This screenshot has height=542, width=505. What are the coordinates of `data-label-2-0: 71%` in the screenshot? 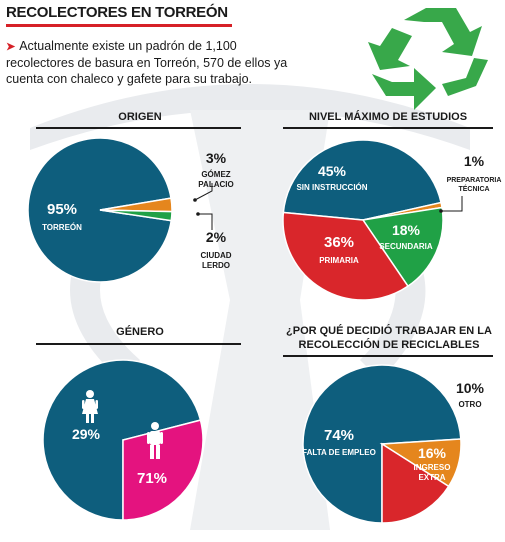 It's located at (152, 478).